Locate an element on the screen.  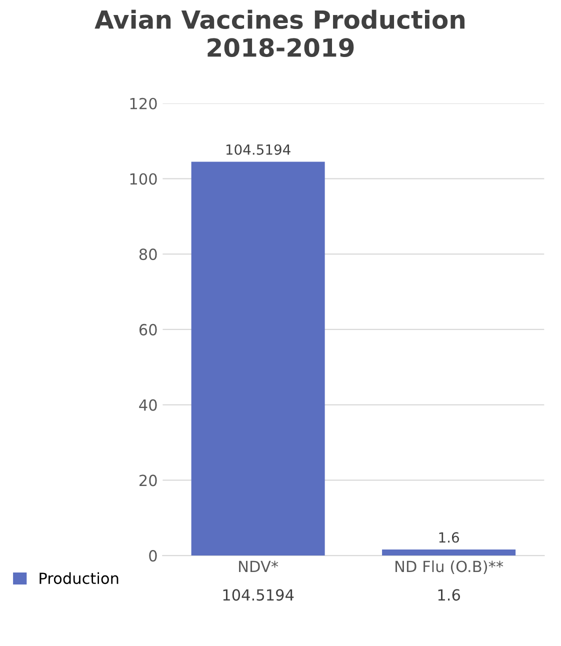
y-tick-label: 60 is located at coordinates (148, 330).